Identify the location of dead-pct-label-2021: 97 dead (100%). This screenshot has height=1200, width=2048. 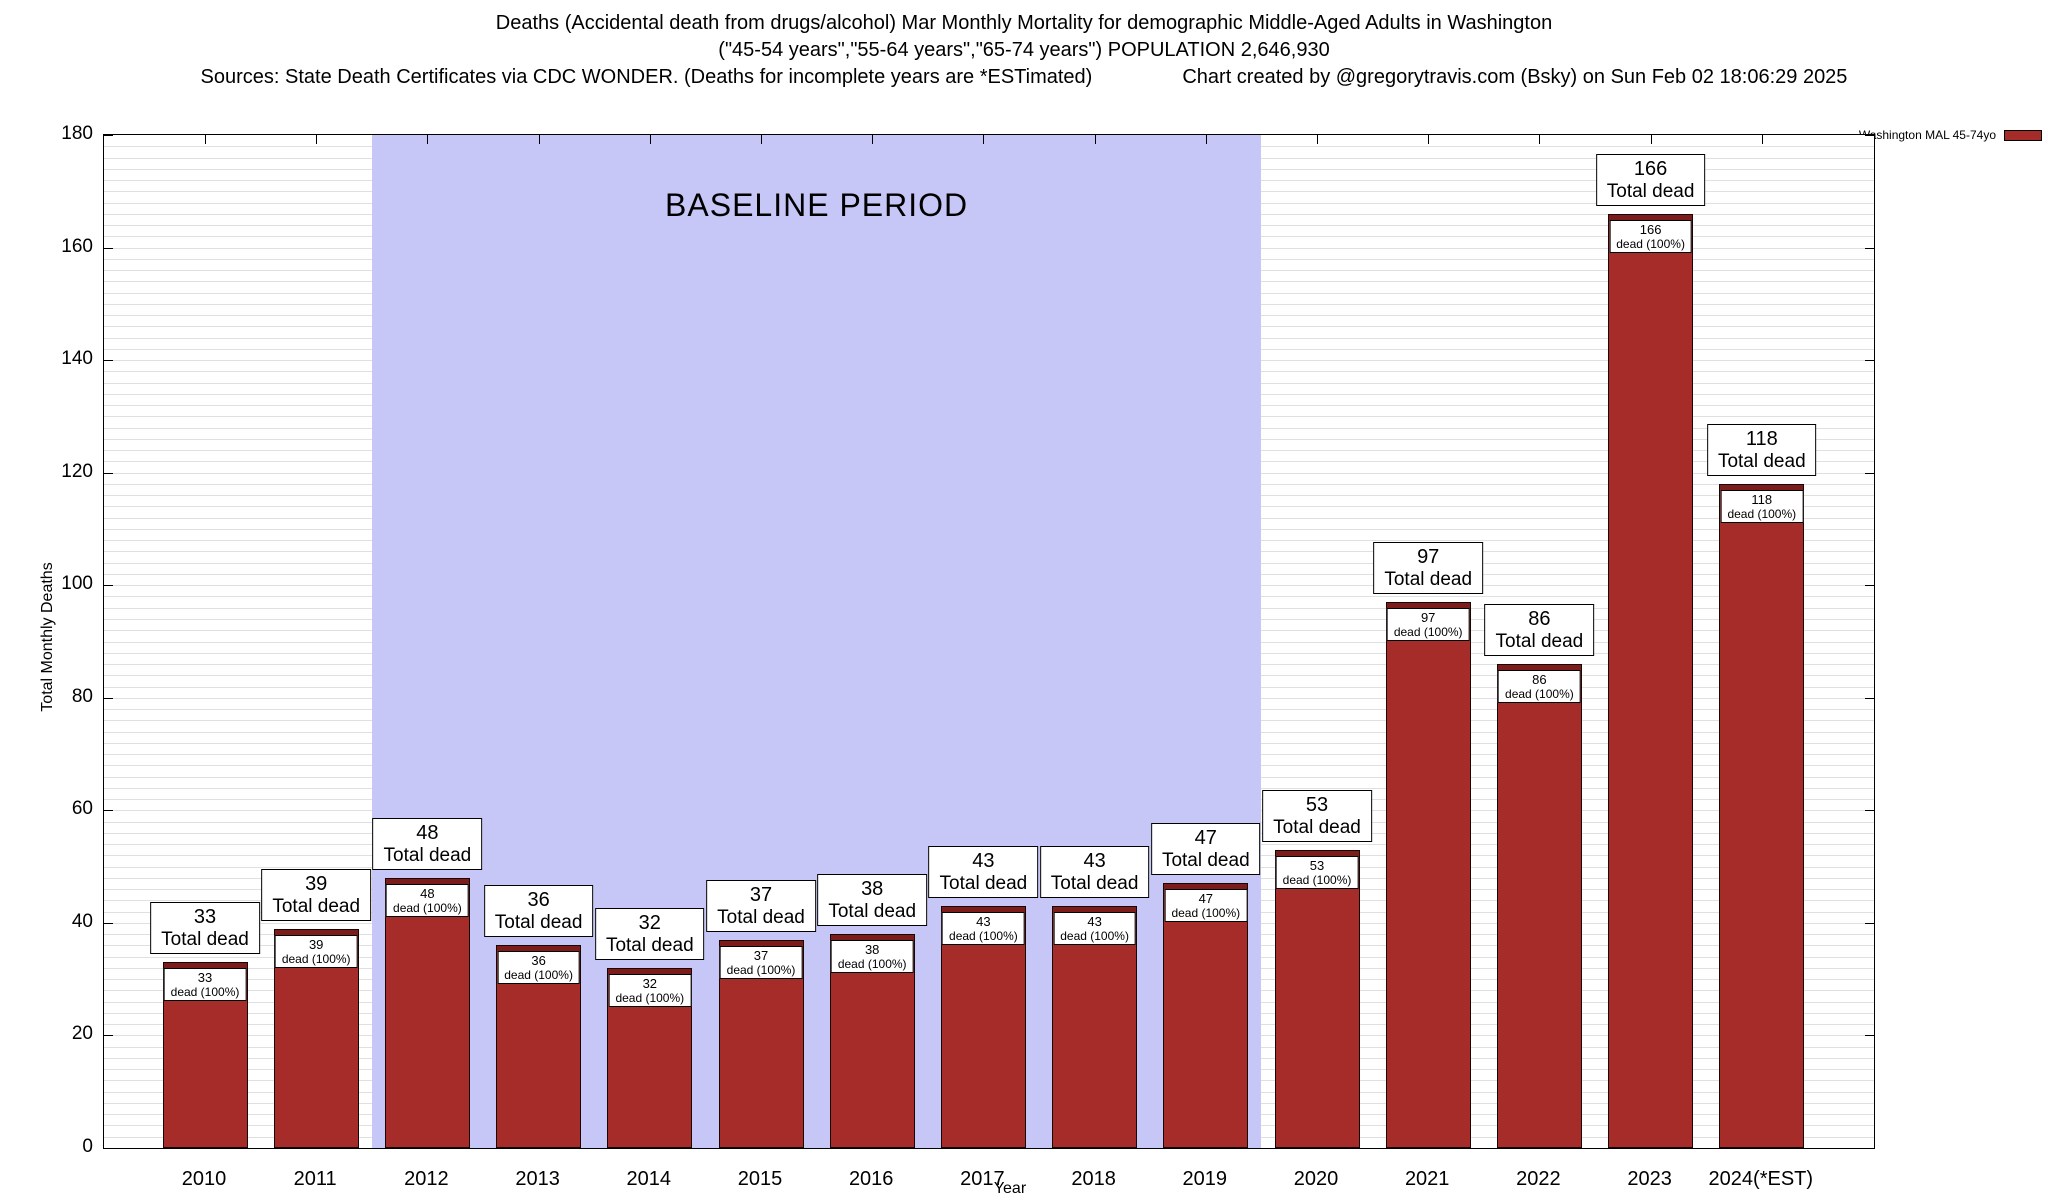
(1428, 625).